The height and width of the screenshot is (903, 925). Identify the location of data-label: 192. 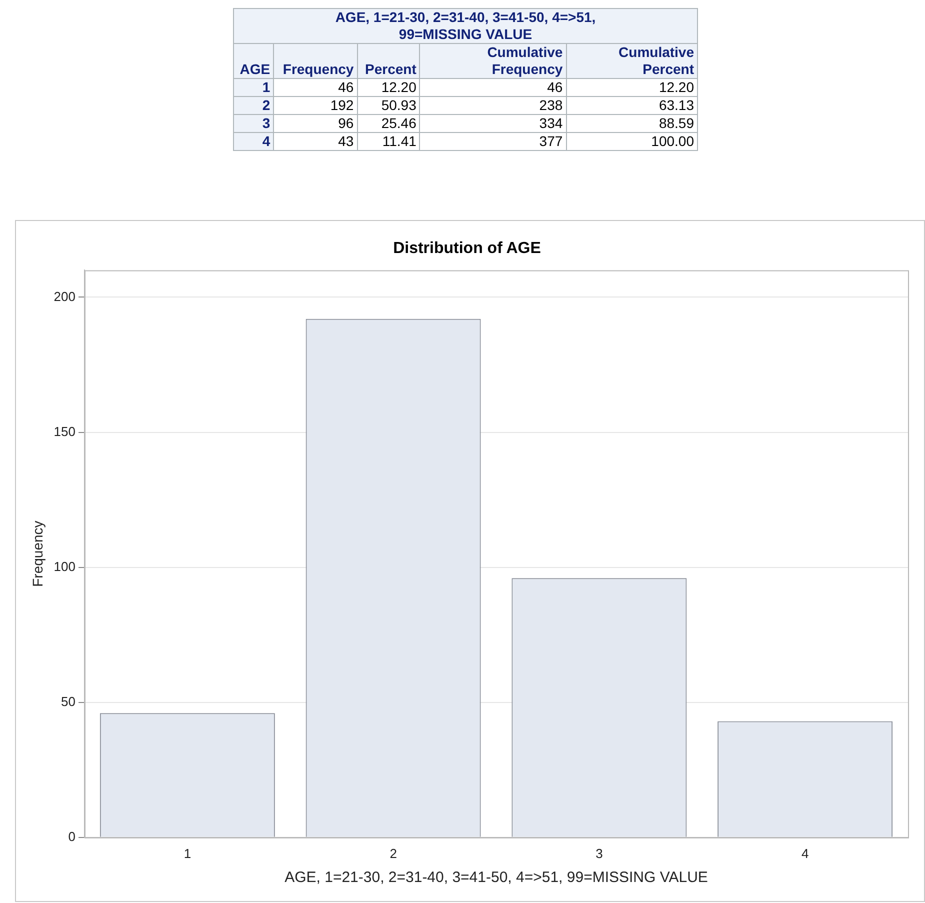
(316, 105).